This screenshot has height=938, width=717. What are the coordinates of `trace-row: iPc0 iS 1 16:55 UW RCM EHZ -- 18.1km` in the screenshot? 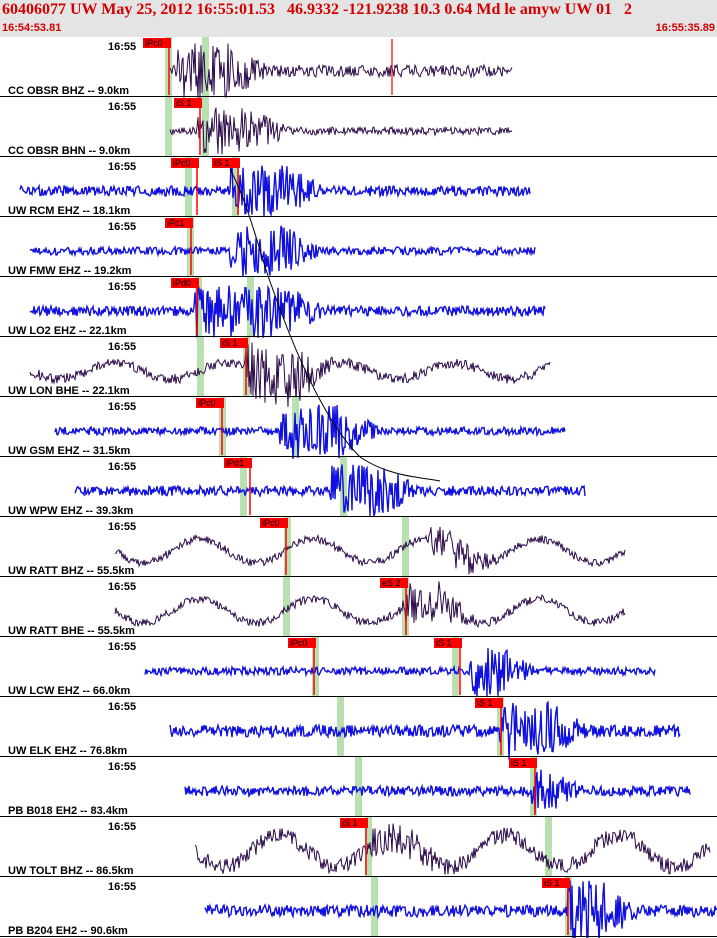 It's located at (358, 187).